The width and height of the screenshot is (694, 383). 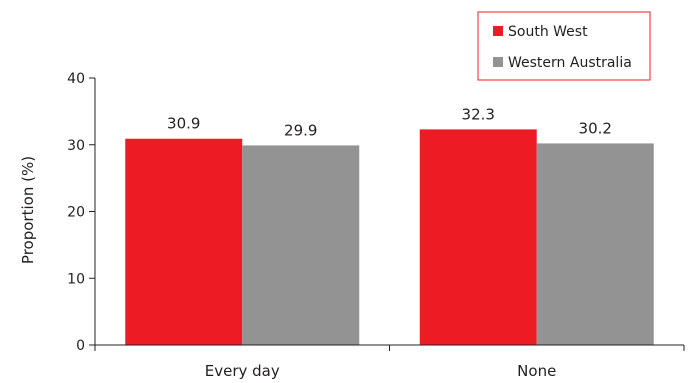 I want to click on legend-swatch-south-west, so click(x=498, y=31).